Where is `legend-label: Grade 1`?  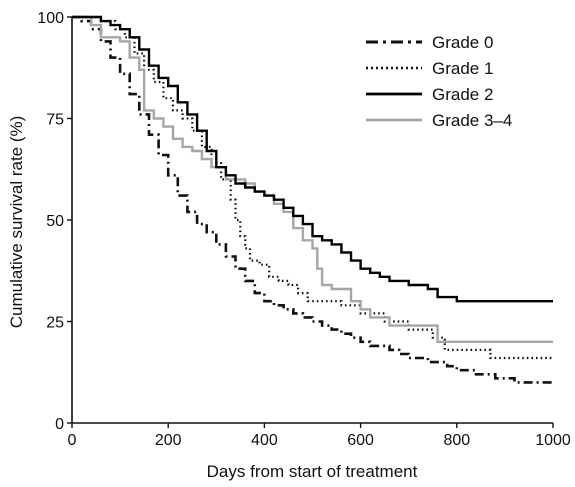
legend-label: Grade 1 is located at coordinates (462, 68).